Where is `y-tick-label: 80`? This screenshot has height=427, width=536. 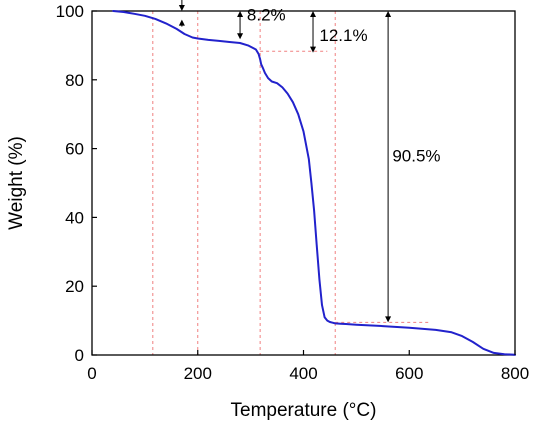 y-tick-label: 80 is located at coordinates (74, 80).